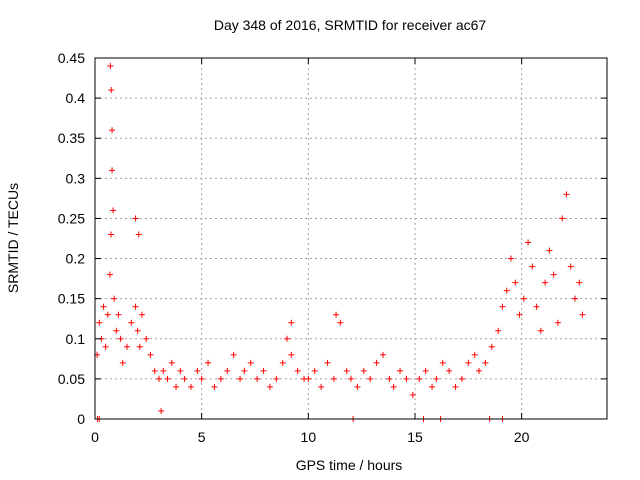 Image resolution: width=640 pixels, height=480 pixels. What do you see at coordinates (71, 299) in the screenshot?
I see `y-tick-label: 0.15` at bounding box center [71, 299].